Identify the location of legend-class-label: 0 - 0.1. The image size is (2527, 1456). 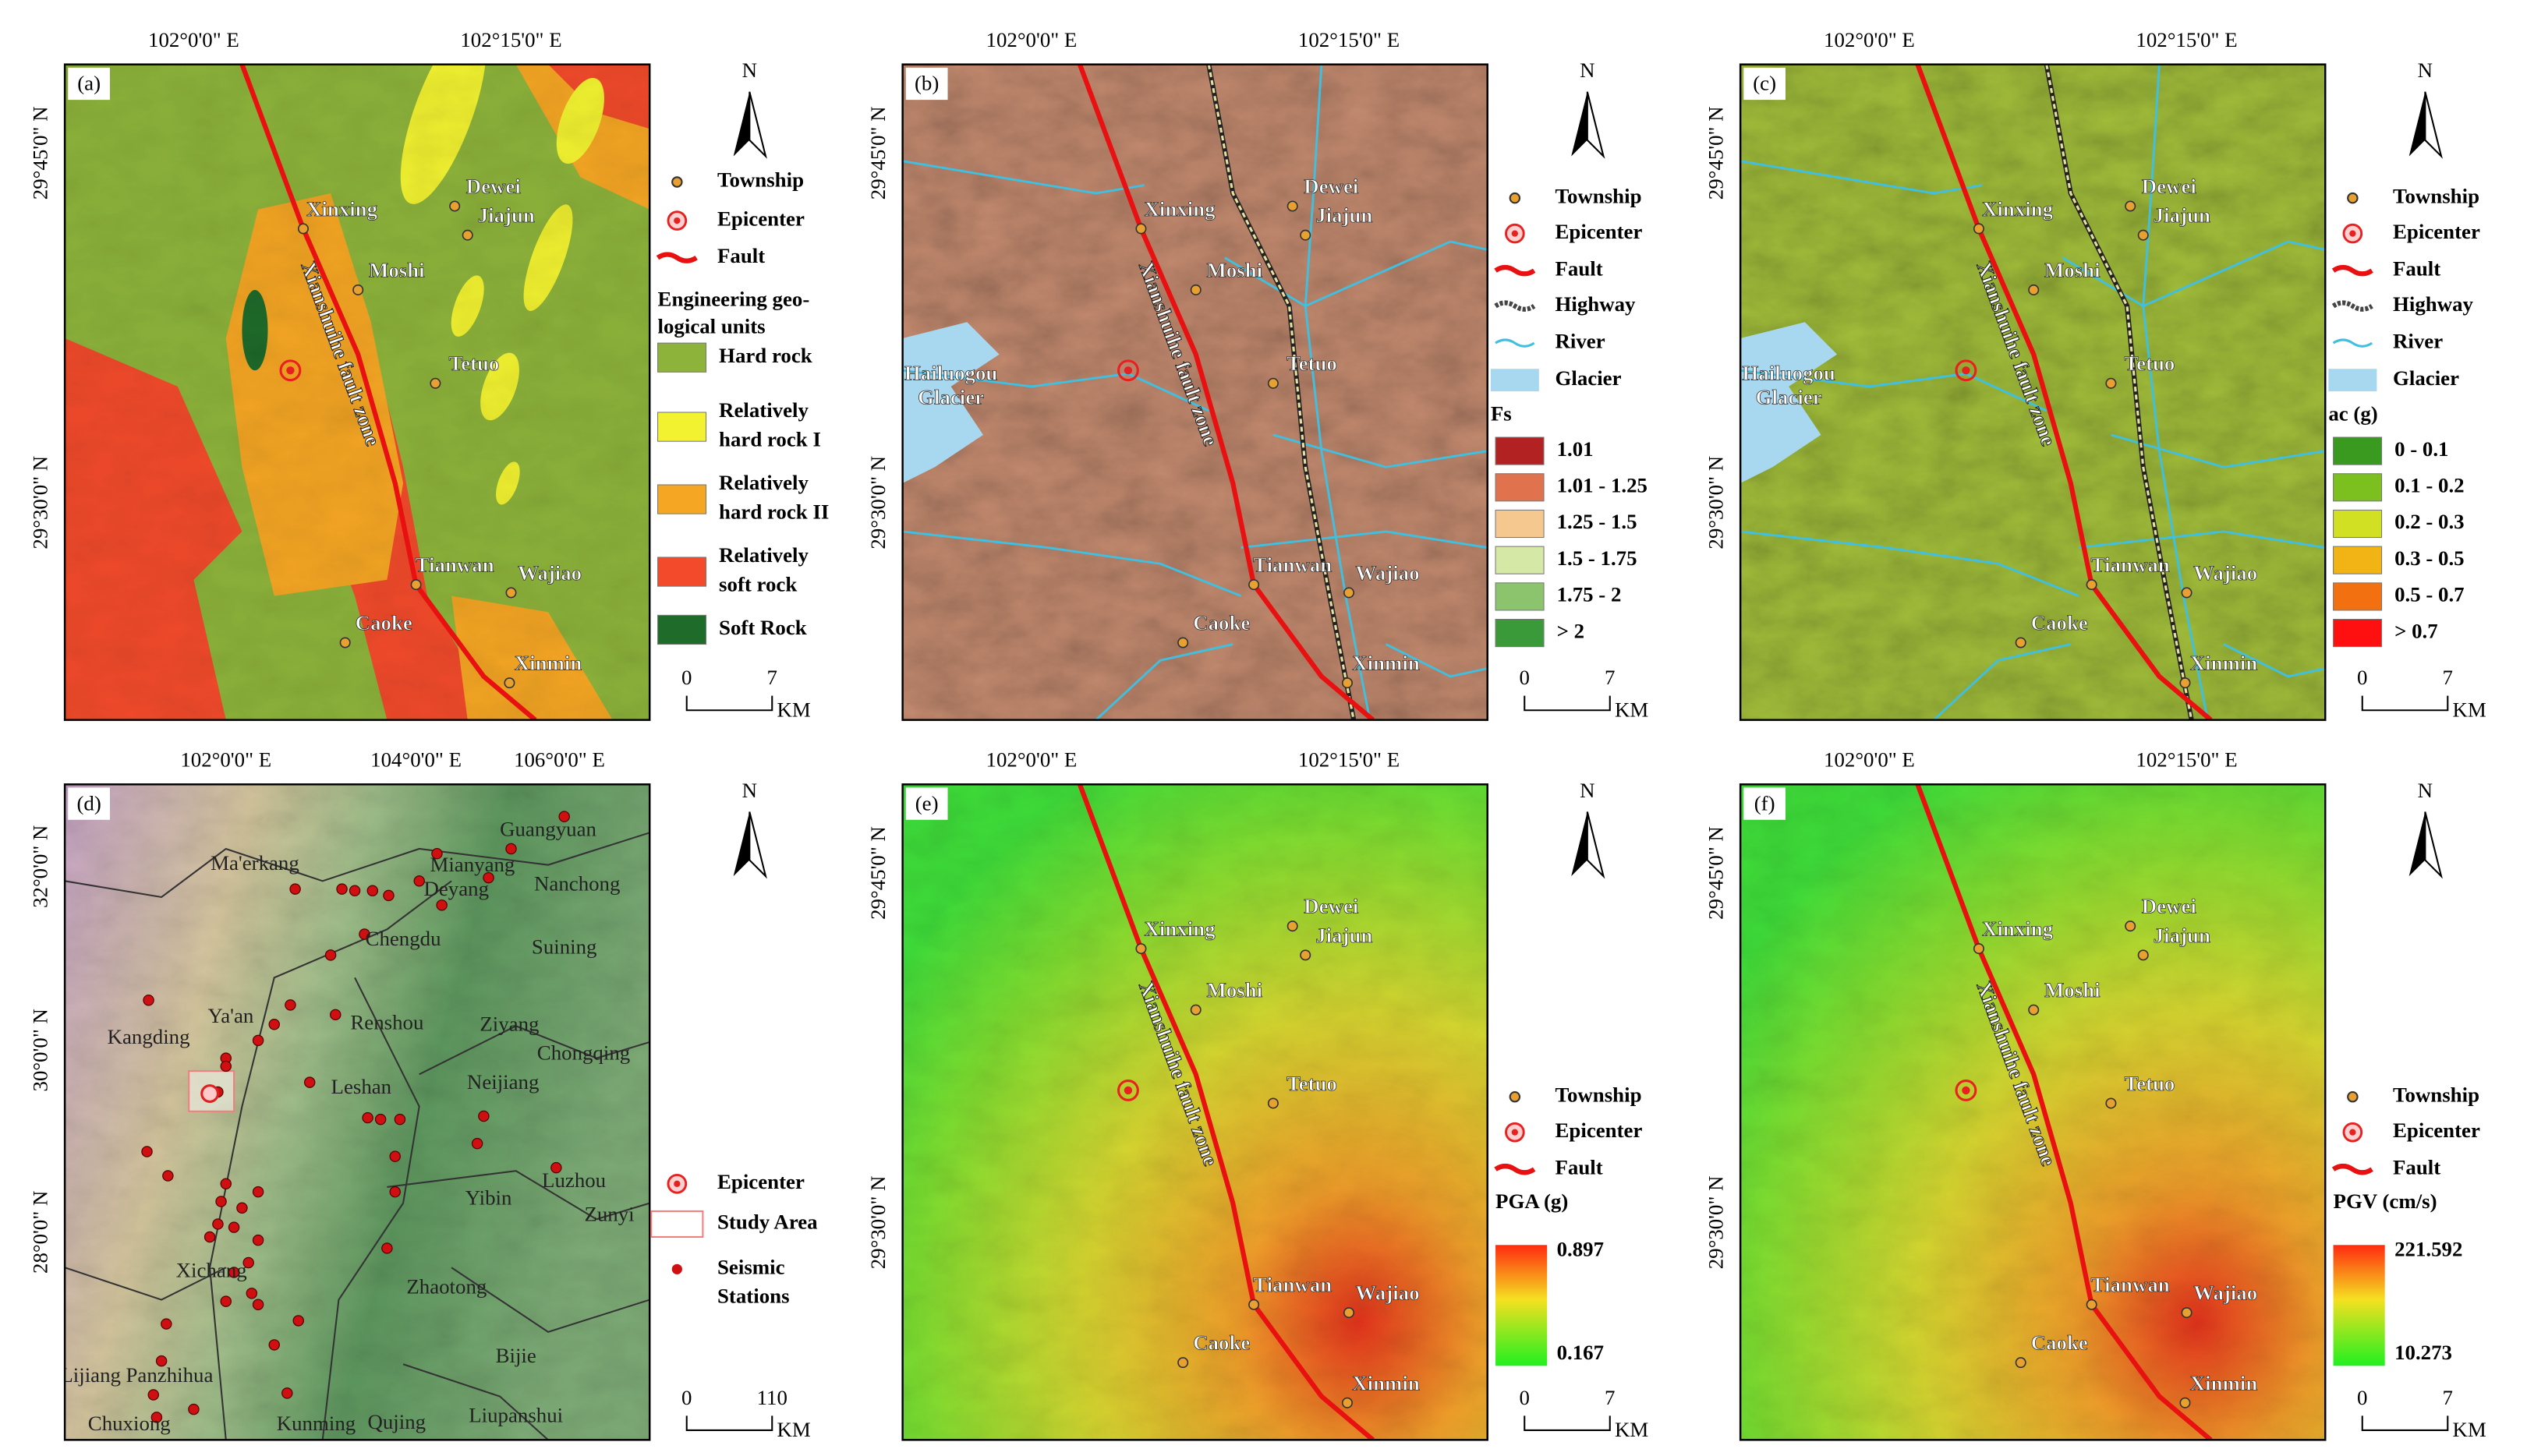
(2421, 449).